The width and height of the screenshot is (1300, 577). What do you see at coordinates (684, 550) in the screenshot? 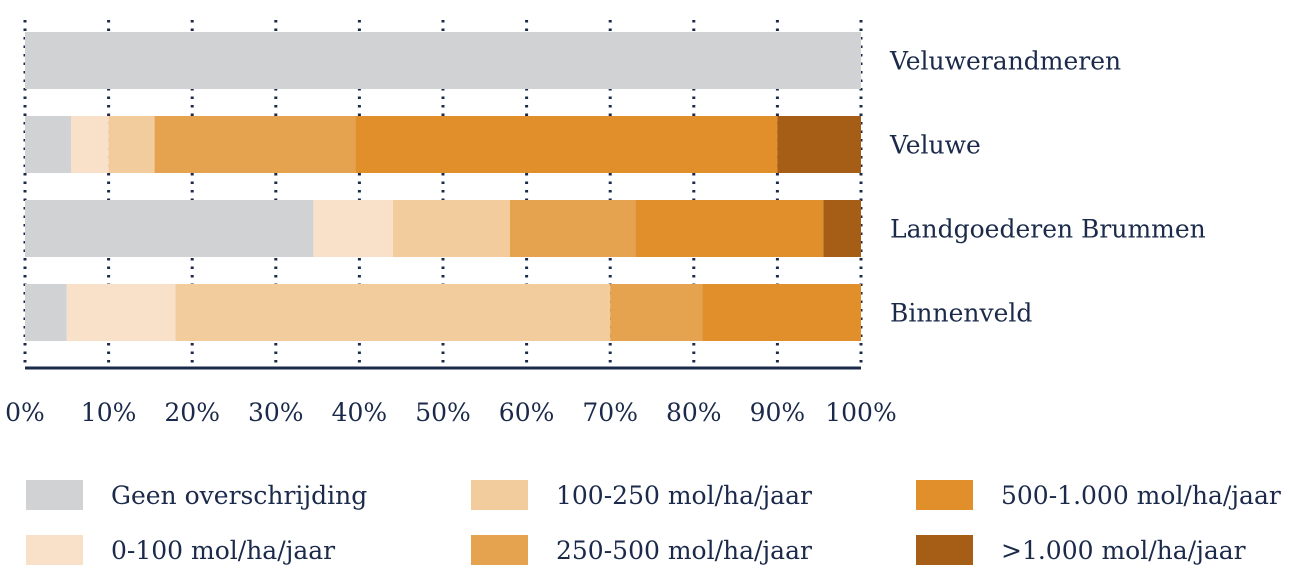
I see `legend-label: 250-500 mol/ha/jaar` at bounding box center [684, 550].